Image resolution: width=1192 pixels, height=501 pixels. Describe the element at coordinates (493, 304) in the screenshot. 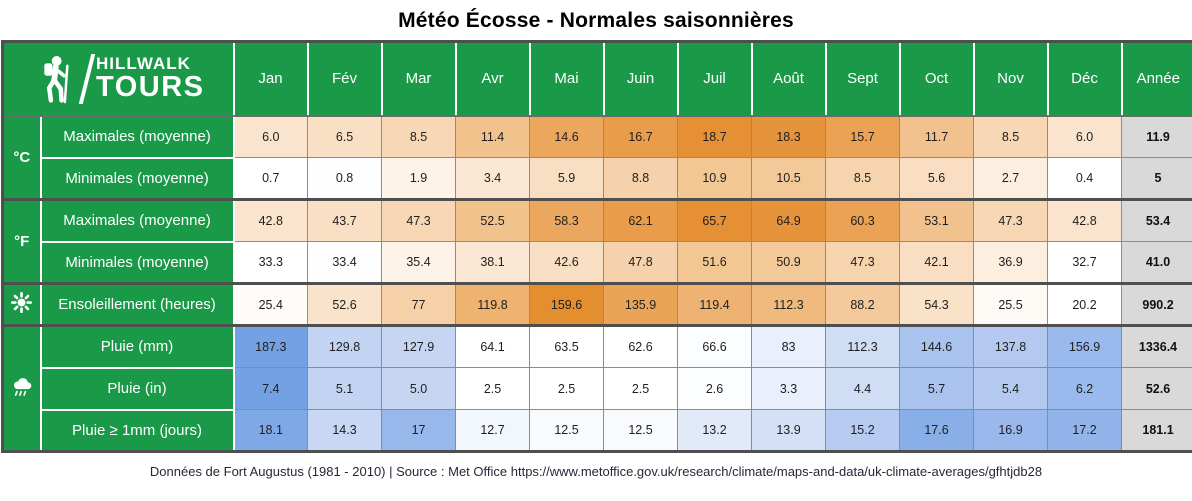

I see `value-cell: 119.8` at that location.